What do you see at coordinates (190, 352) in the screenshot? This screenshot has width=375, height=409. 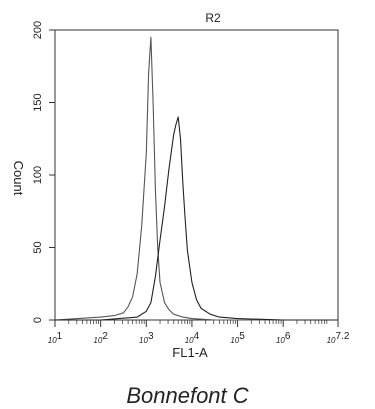 I see `x-axis-label: FL1-A` at bounding box center [190, 352].